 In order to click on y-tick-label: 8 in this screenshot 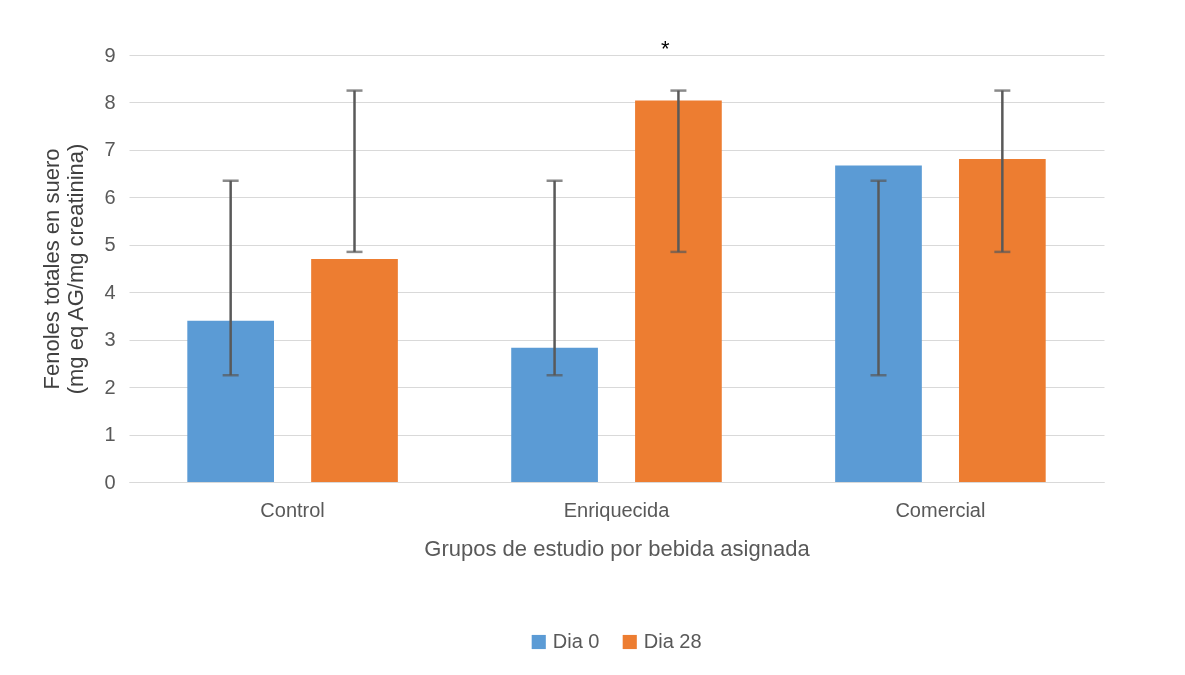, I will do `click(110, 101)`.